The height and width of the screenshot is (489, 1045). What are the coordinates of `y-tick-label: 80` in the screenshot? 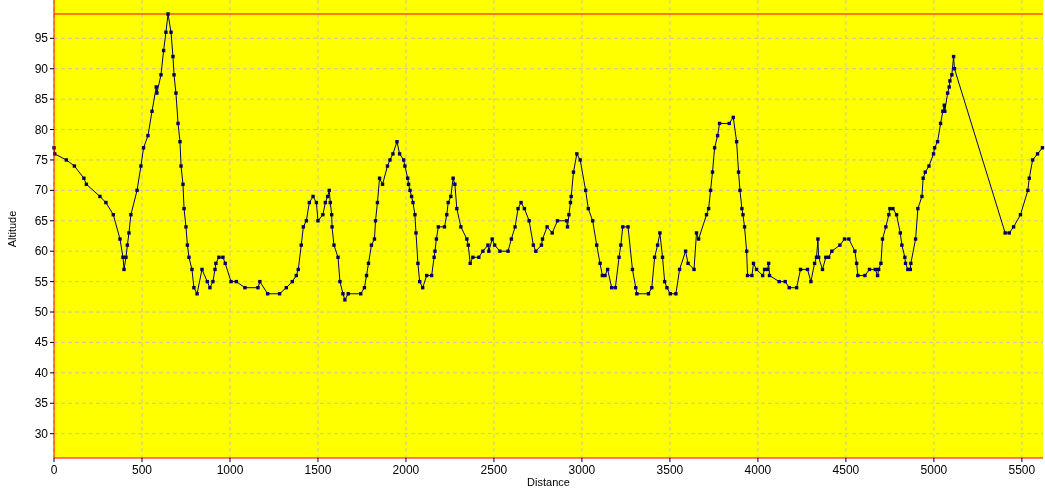 It's located at (41, 129).